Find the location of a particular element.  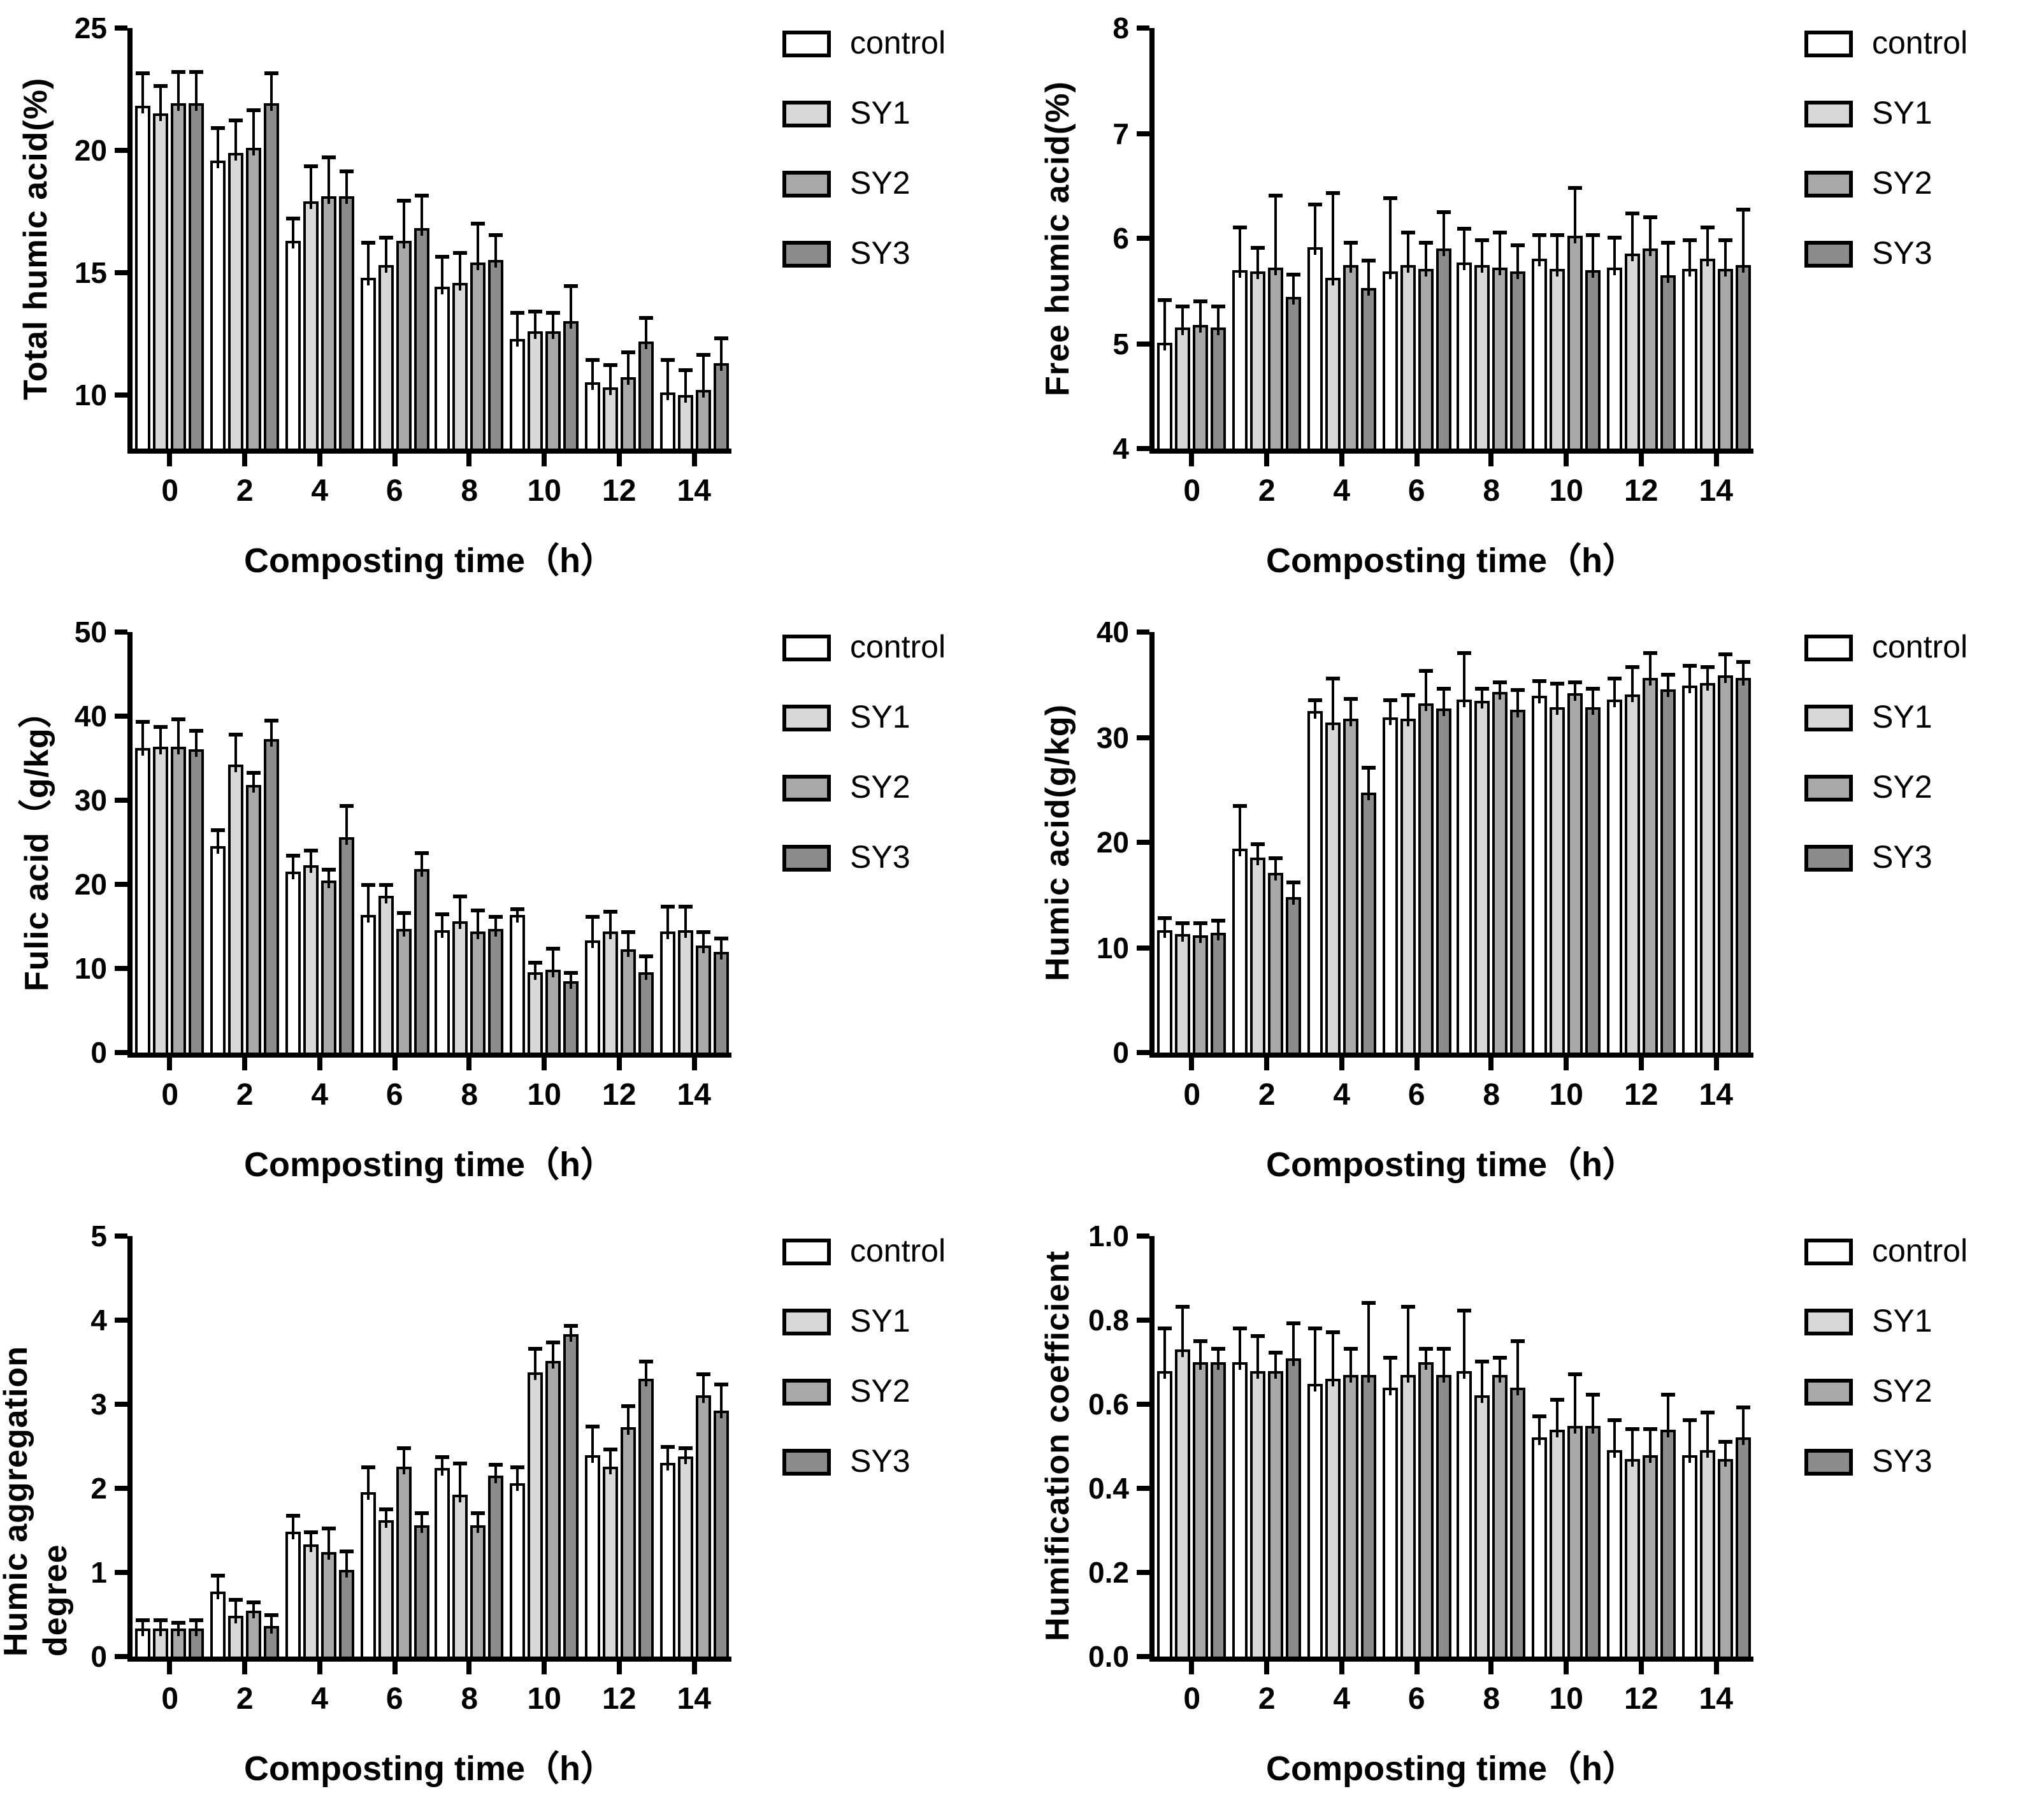

bar-SY2-t14 is located at coordinates (1725, 1558).